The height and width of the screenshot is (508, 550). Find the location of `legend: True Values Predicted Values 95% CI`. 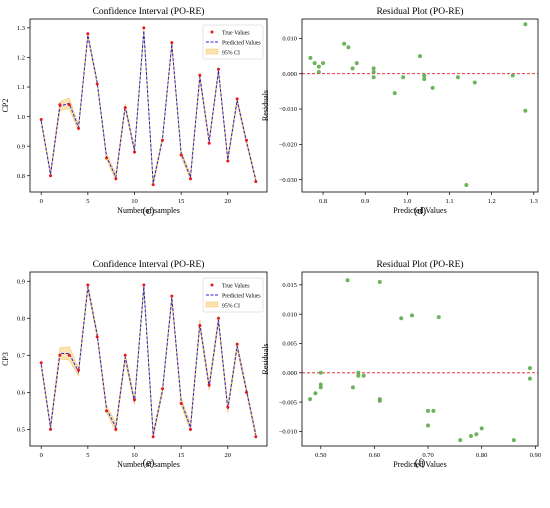

legend: True Values Predicted Values 95% CI is located at coordinates (233, 42).